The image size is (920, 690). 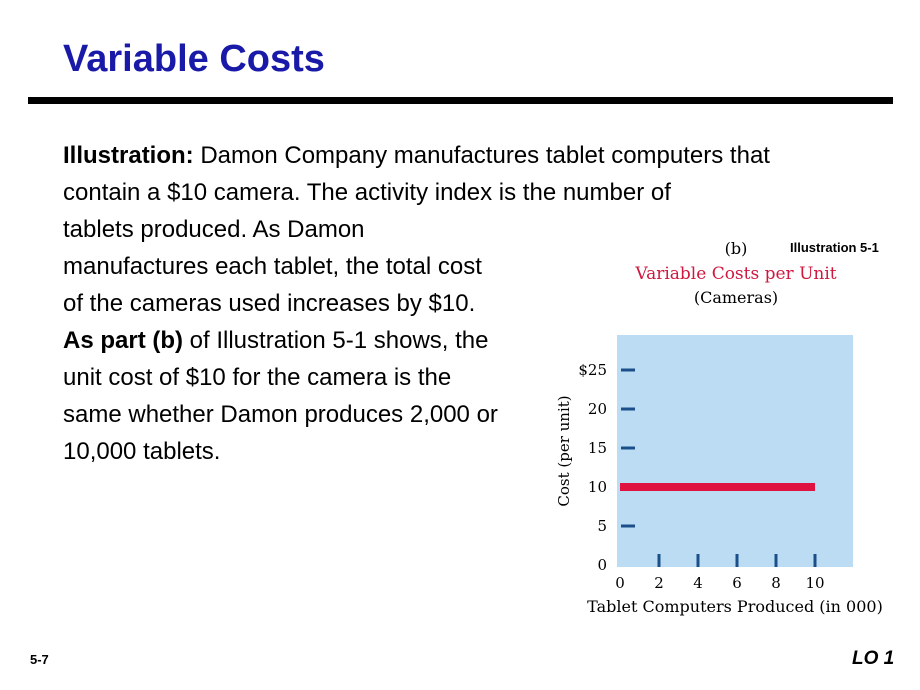 I want to click on y-axis-label: Cost (per unit), so click(x=564, y=450).